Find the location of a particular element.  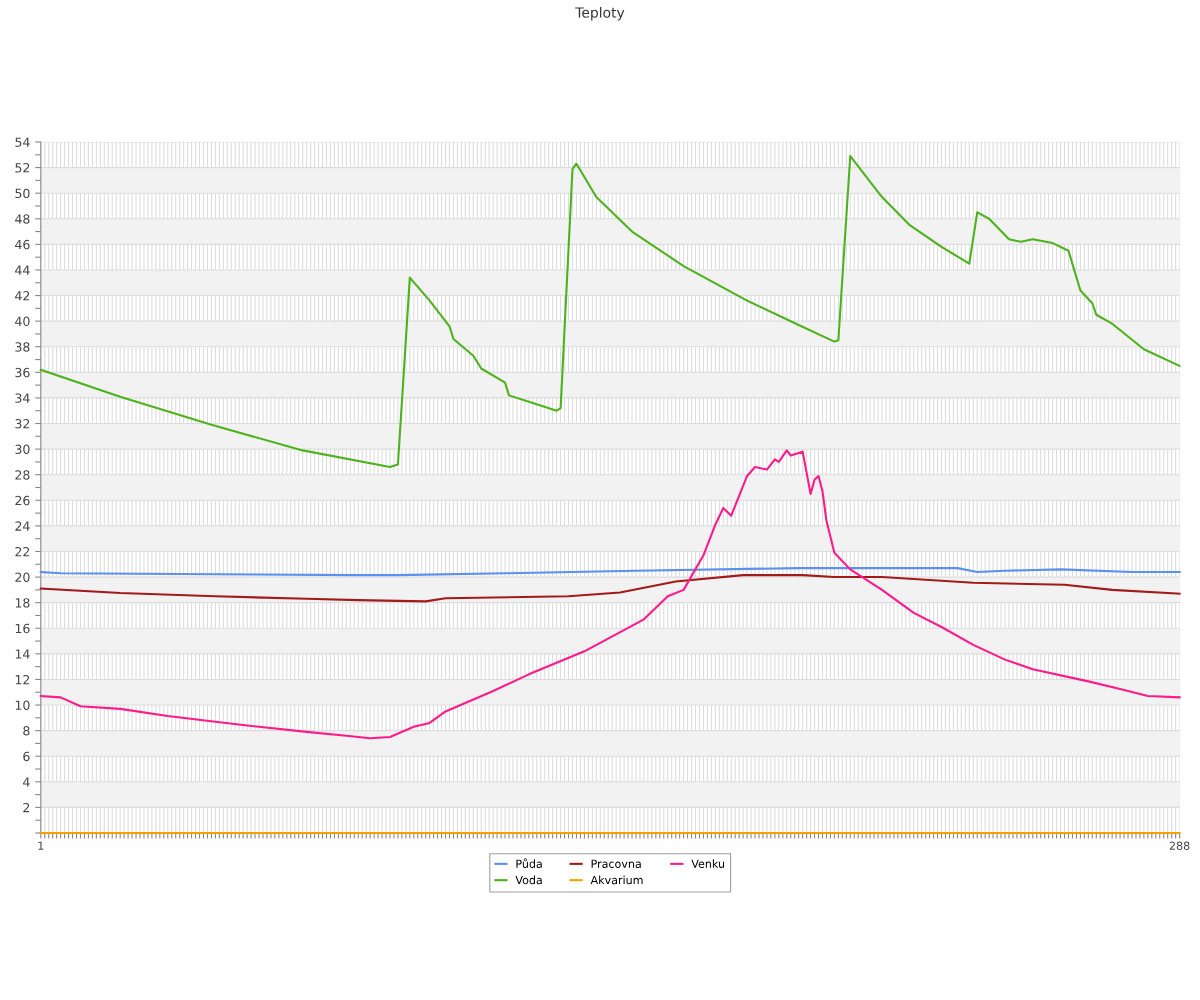

y-tick-label: 54 is located at coordinates (22, 142).